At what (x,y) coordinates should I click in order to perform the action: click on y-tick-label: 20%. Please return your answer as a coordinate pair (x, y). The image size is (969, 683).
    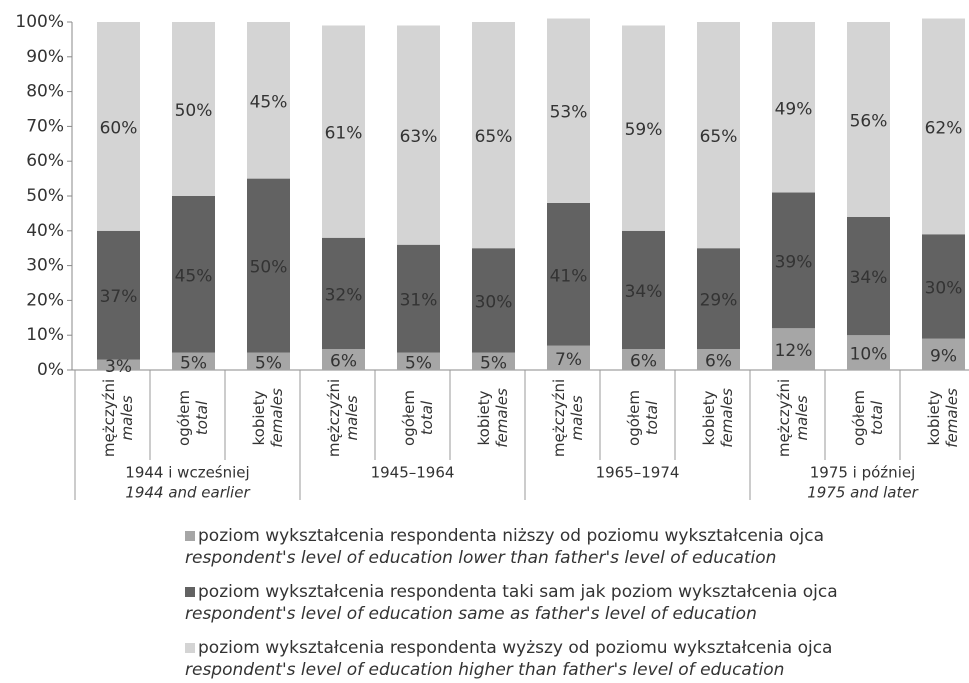
    Looking at the image, I should click on (45, 300).